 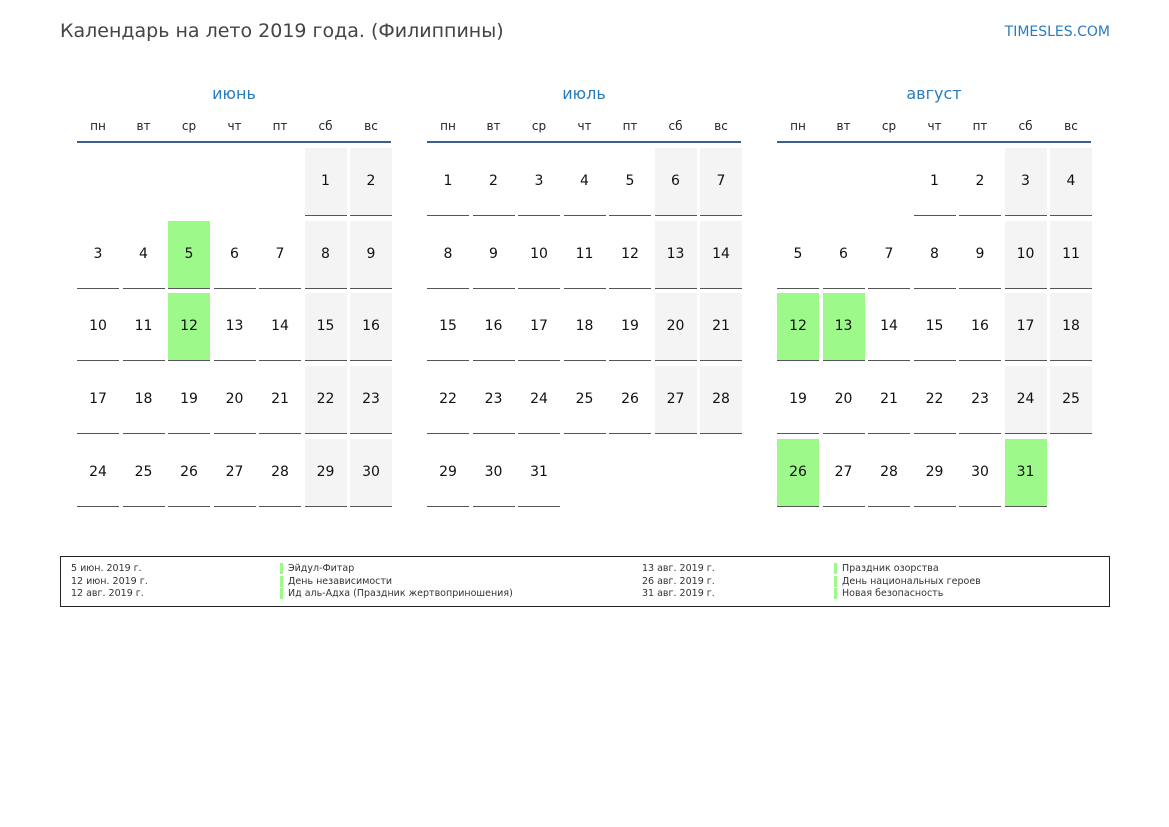 I want to click on weekday-label: ср, so click(x=539, y=126).